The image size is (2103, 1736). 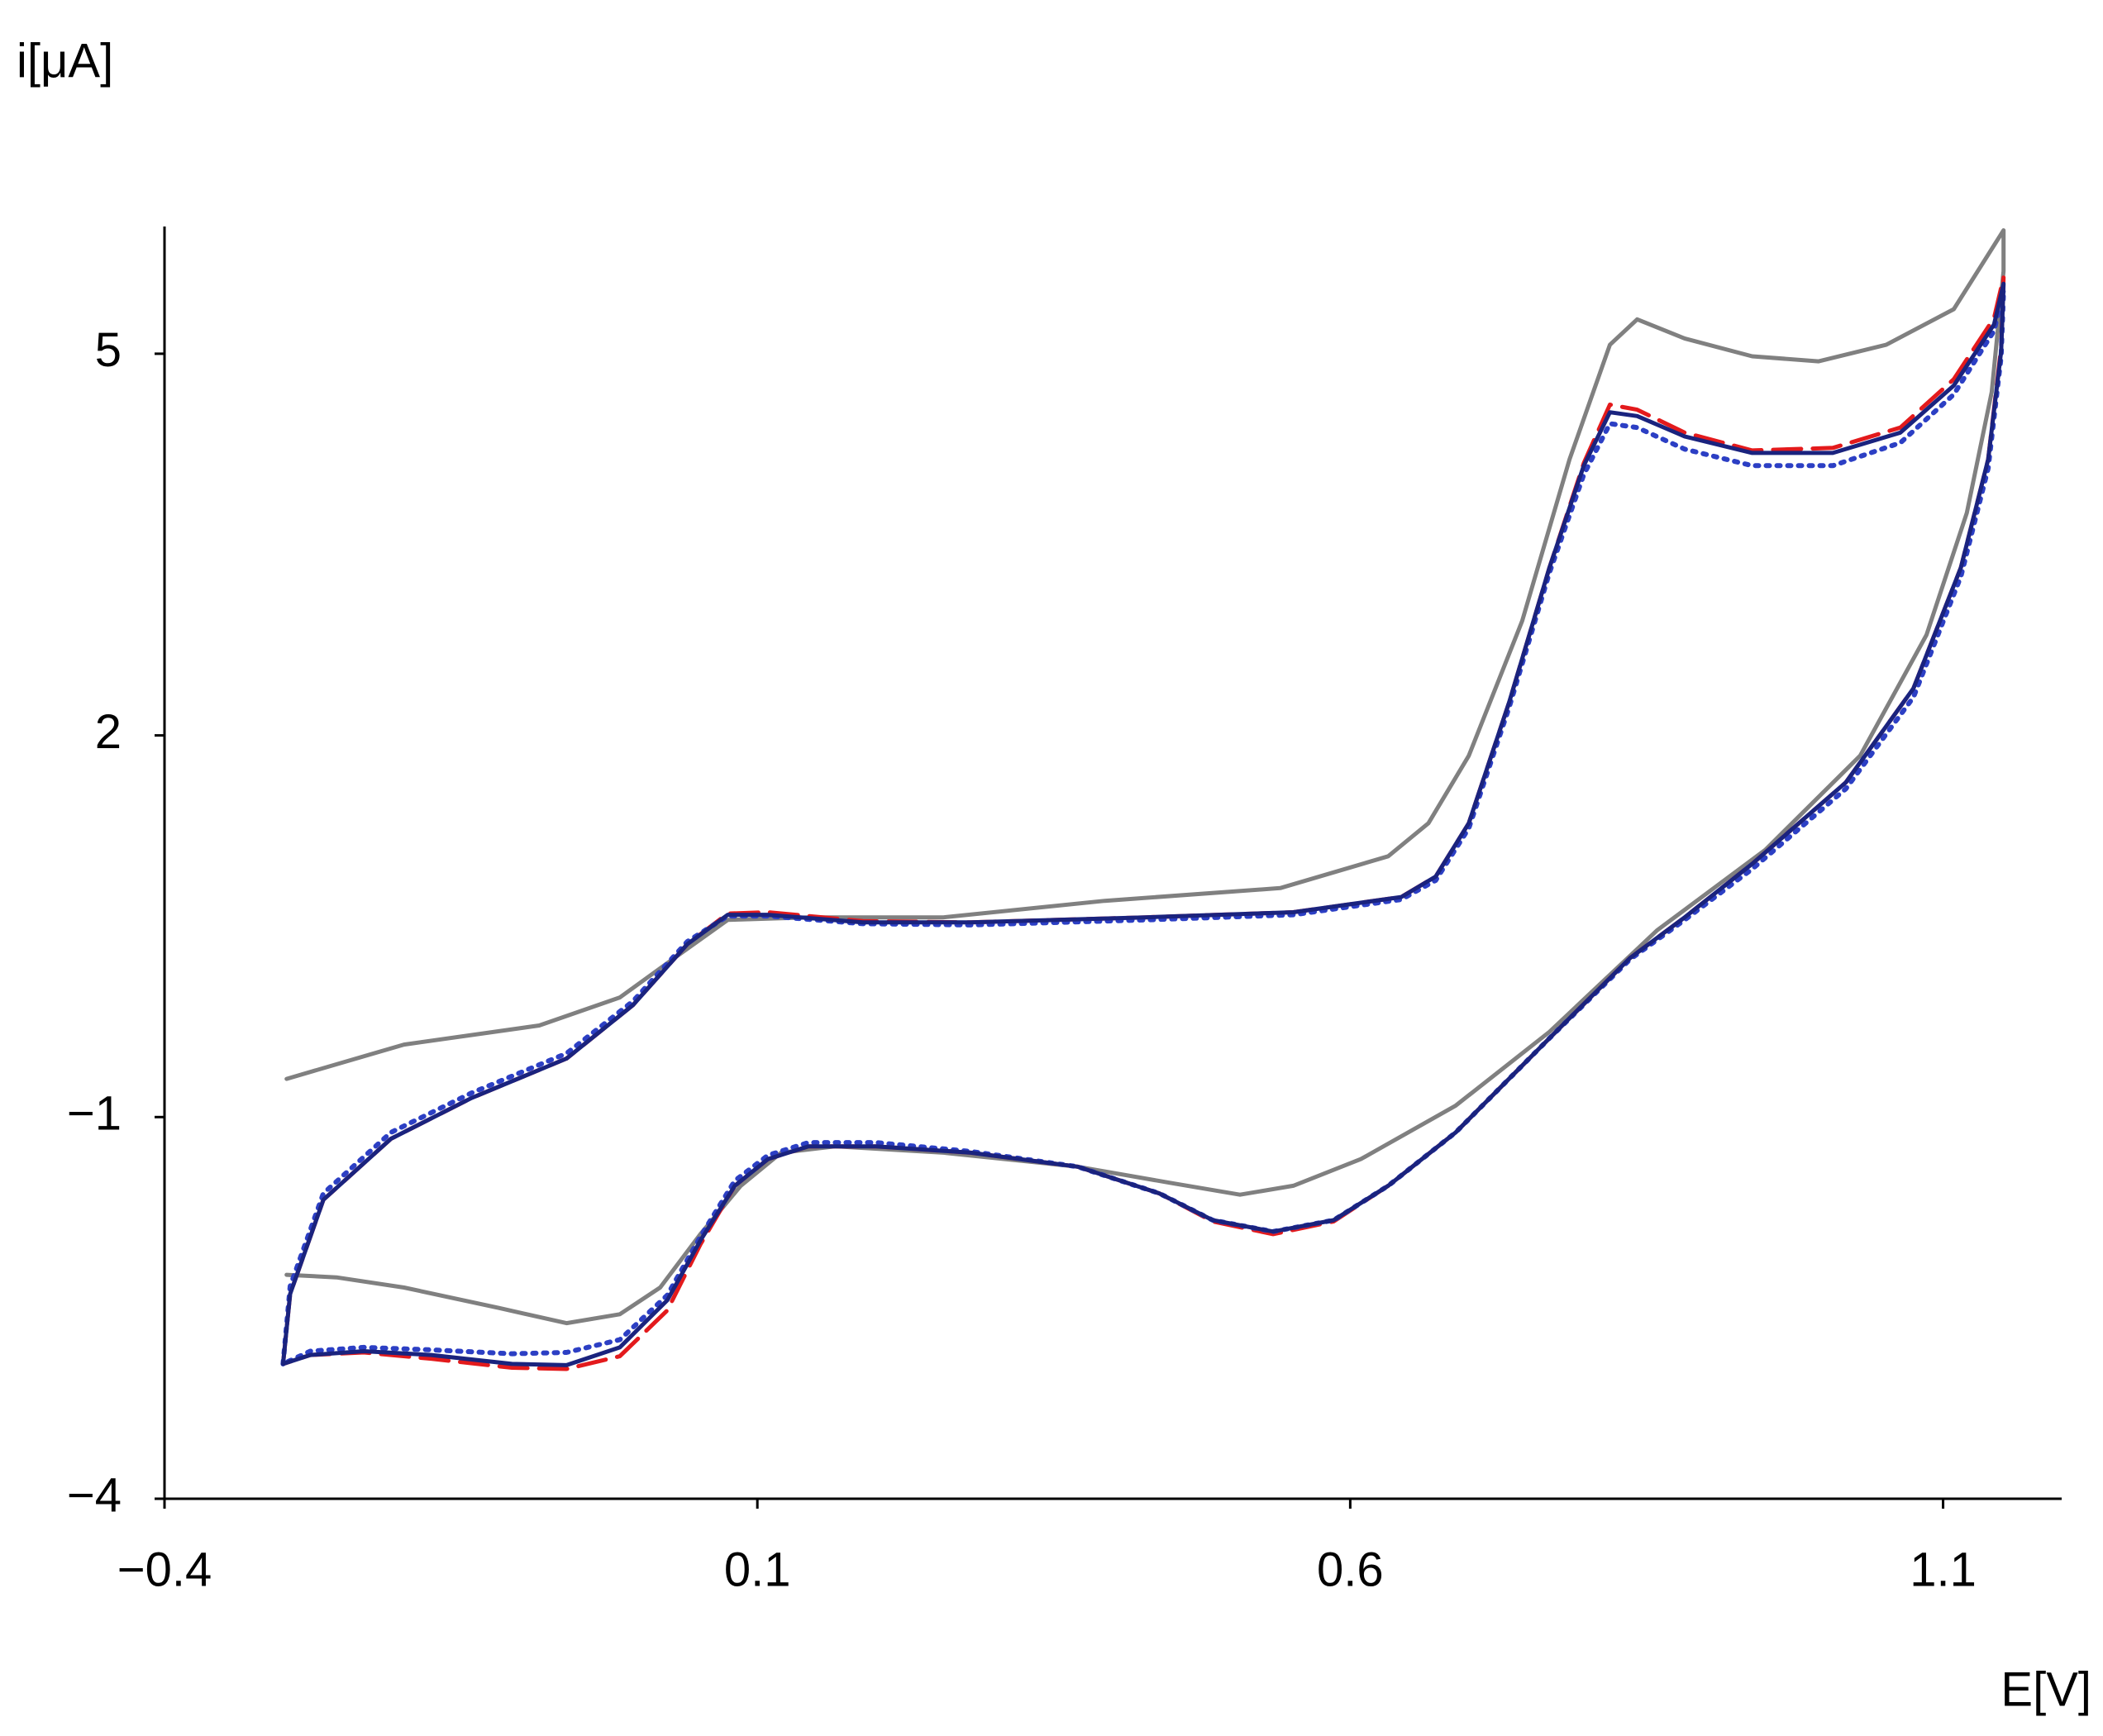 I want to click on x-tick-label: 0.1, so click(x=758, y=1569).